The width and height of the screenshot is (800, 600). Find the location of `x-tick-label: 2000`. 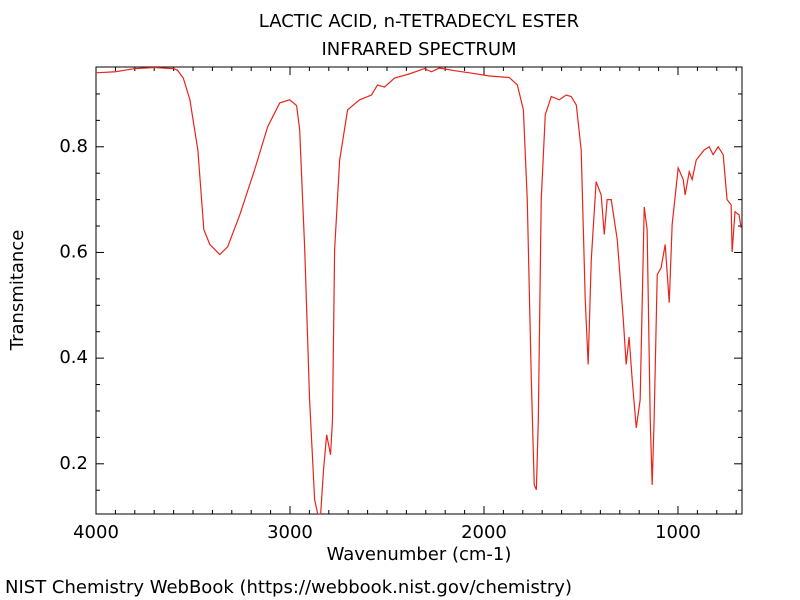

x-tick-label: 2000 is located at coordinates (484, 532).